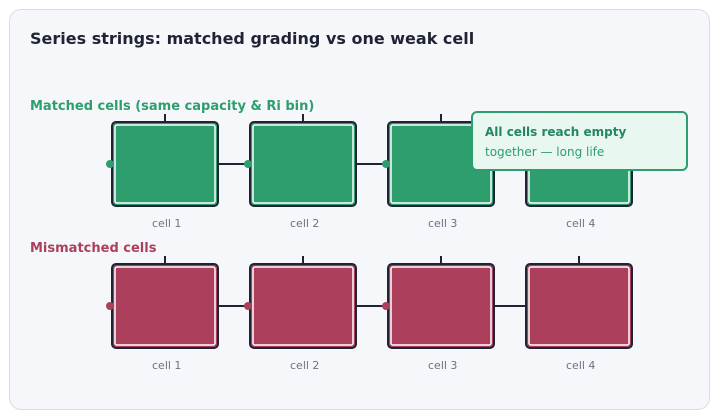 The image size is (720, 420). I want to click on matched-cell-label: cell 1, so click(166, 223).